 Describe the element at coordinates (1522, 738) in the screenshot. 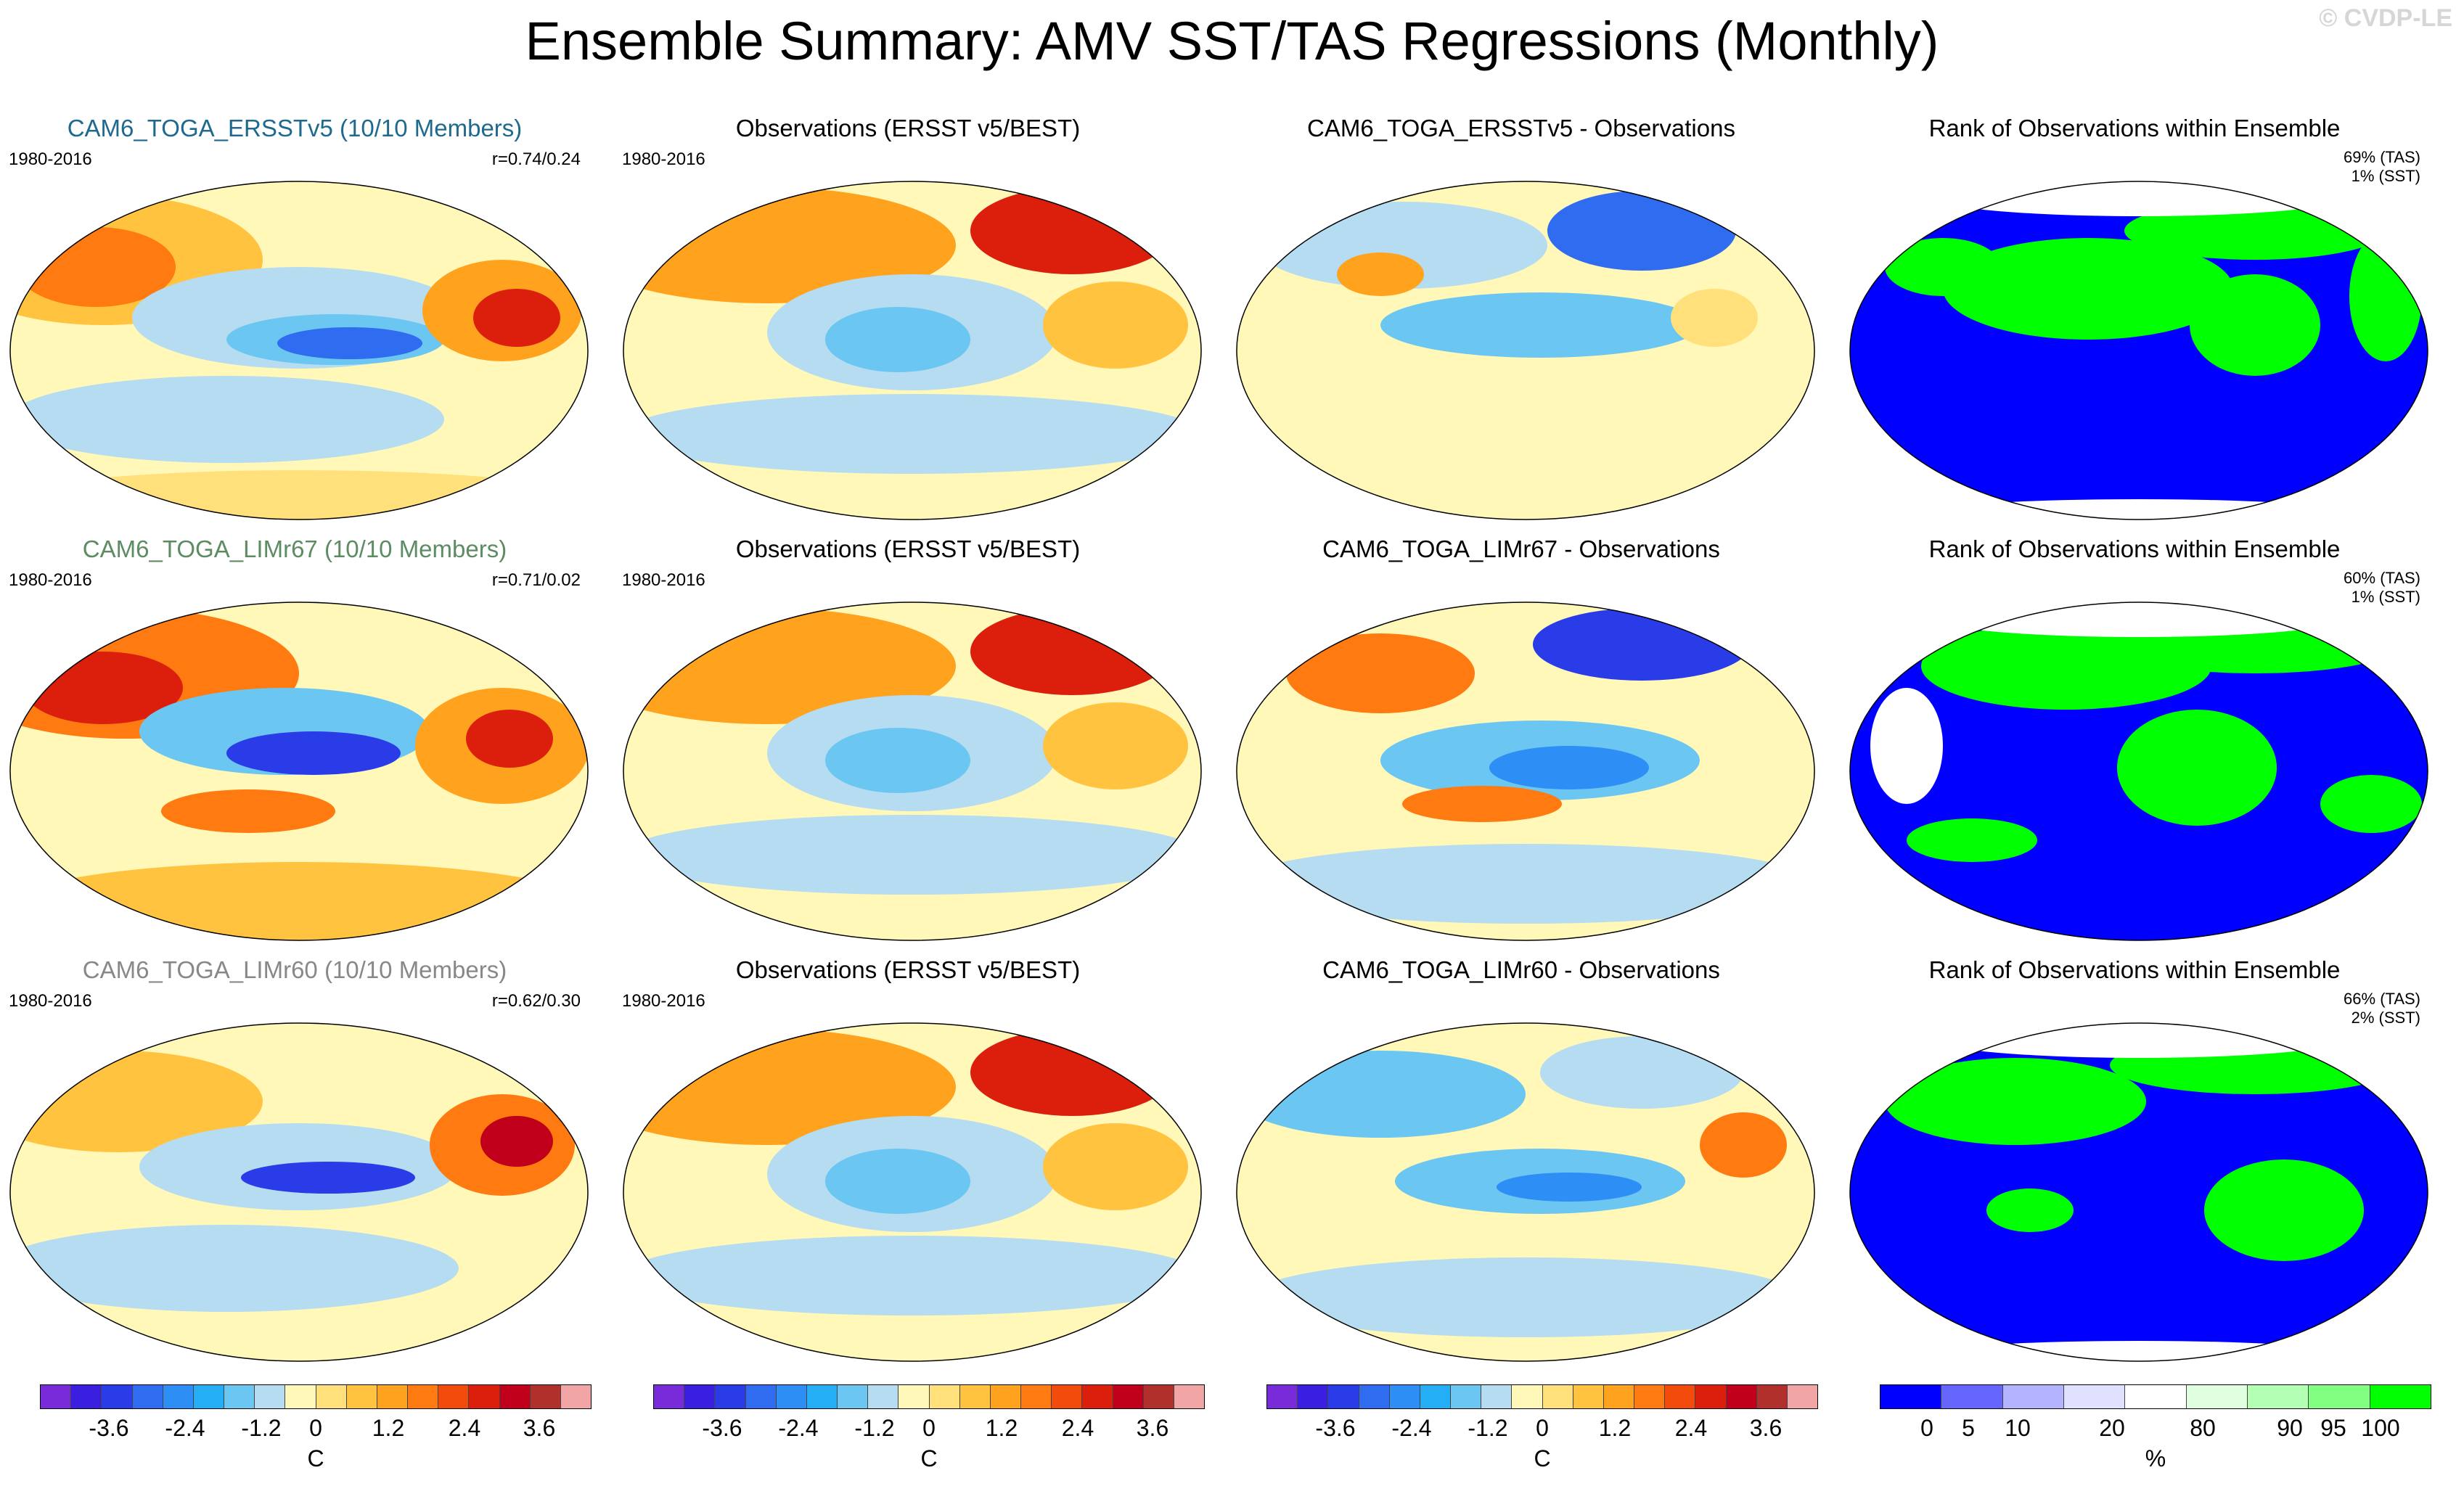

I see `panel-diff-2: CAM6_TOGA_LIMr67 - Observations` at that location.